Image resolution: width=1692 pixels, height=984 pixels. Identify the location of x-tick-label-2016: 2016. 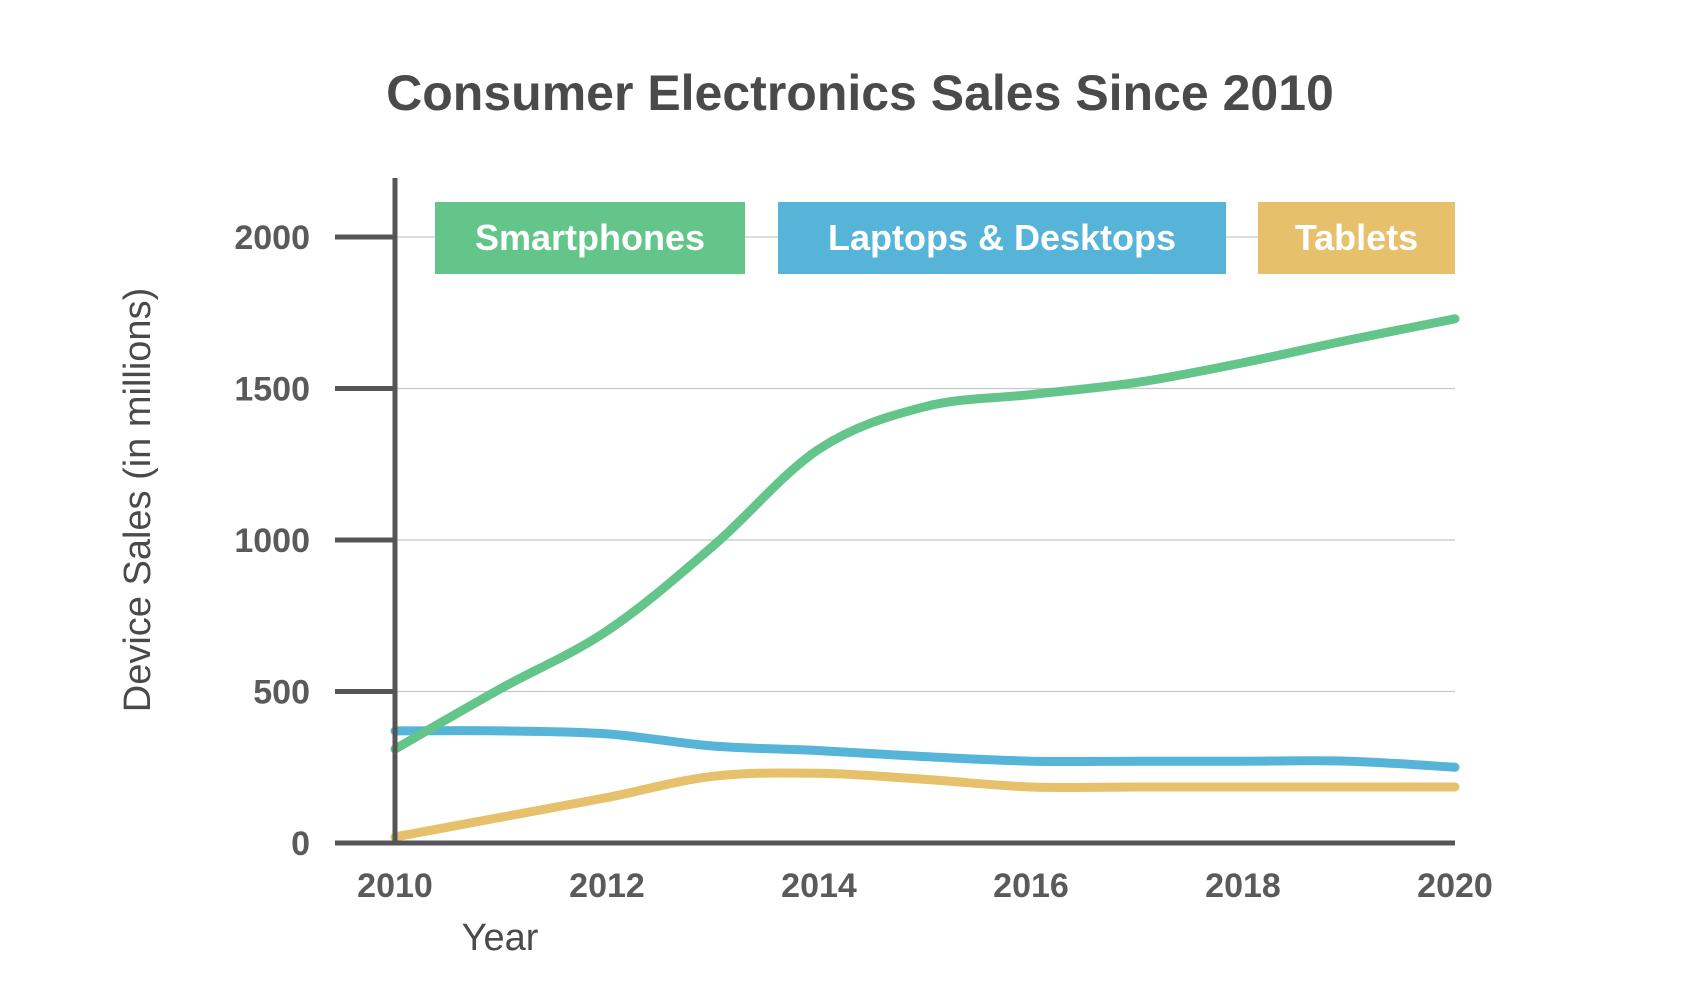
(1031, 886).